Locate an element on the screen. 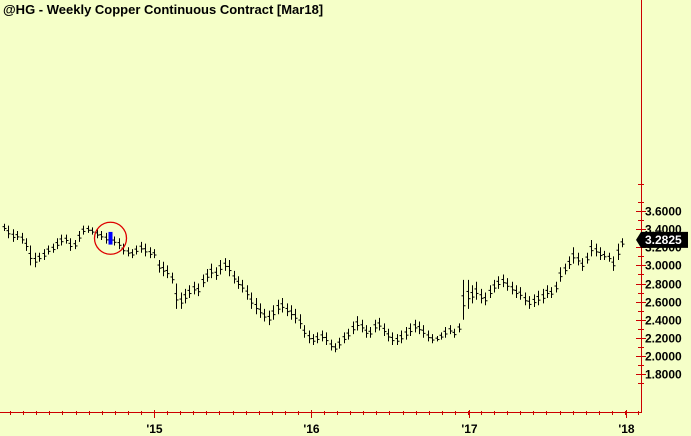  last-price-marker: 3.2825 is located at coordinates (662, 239).